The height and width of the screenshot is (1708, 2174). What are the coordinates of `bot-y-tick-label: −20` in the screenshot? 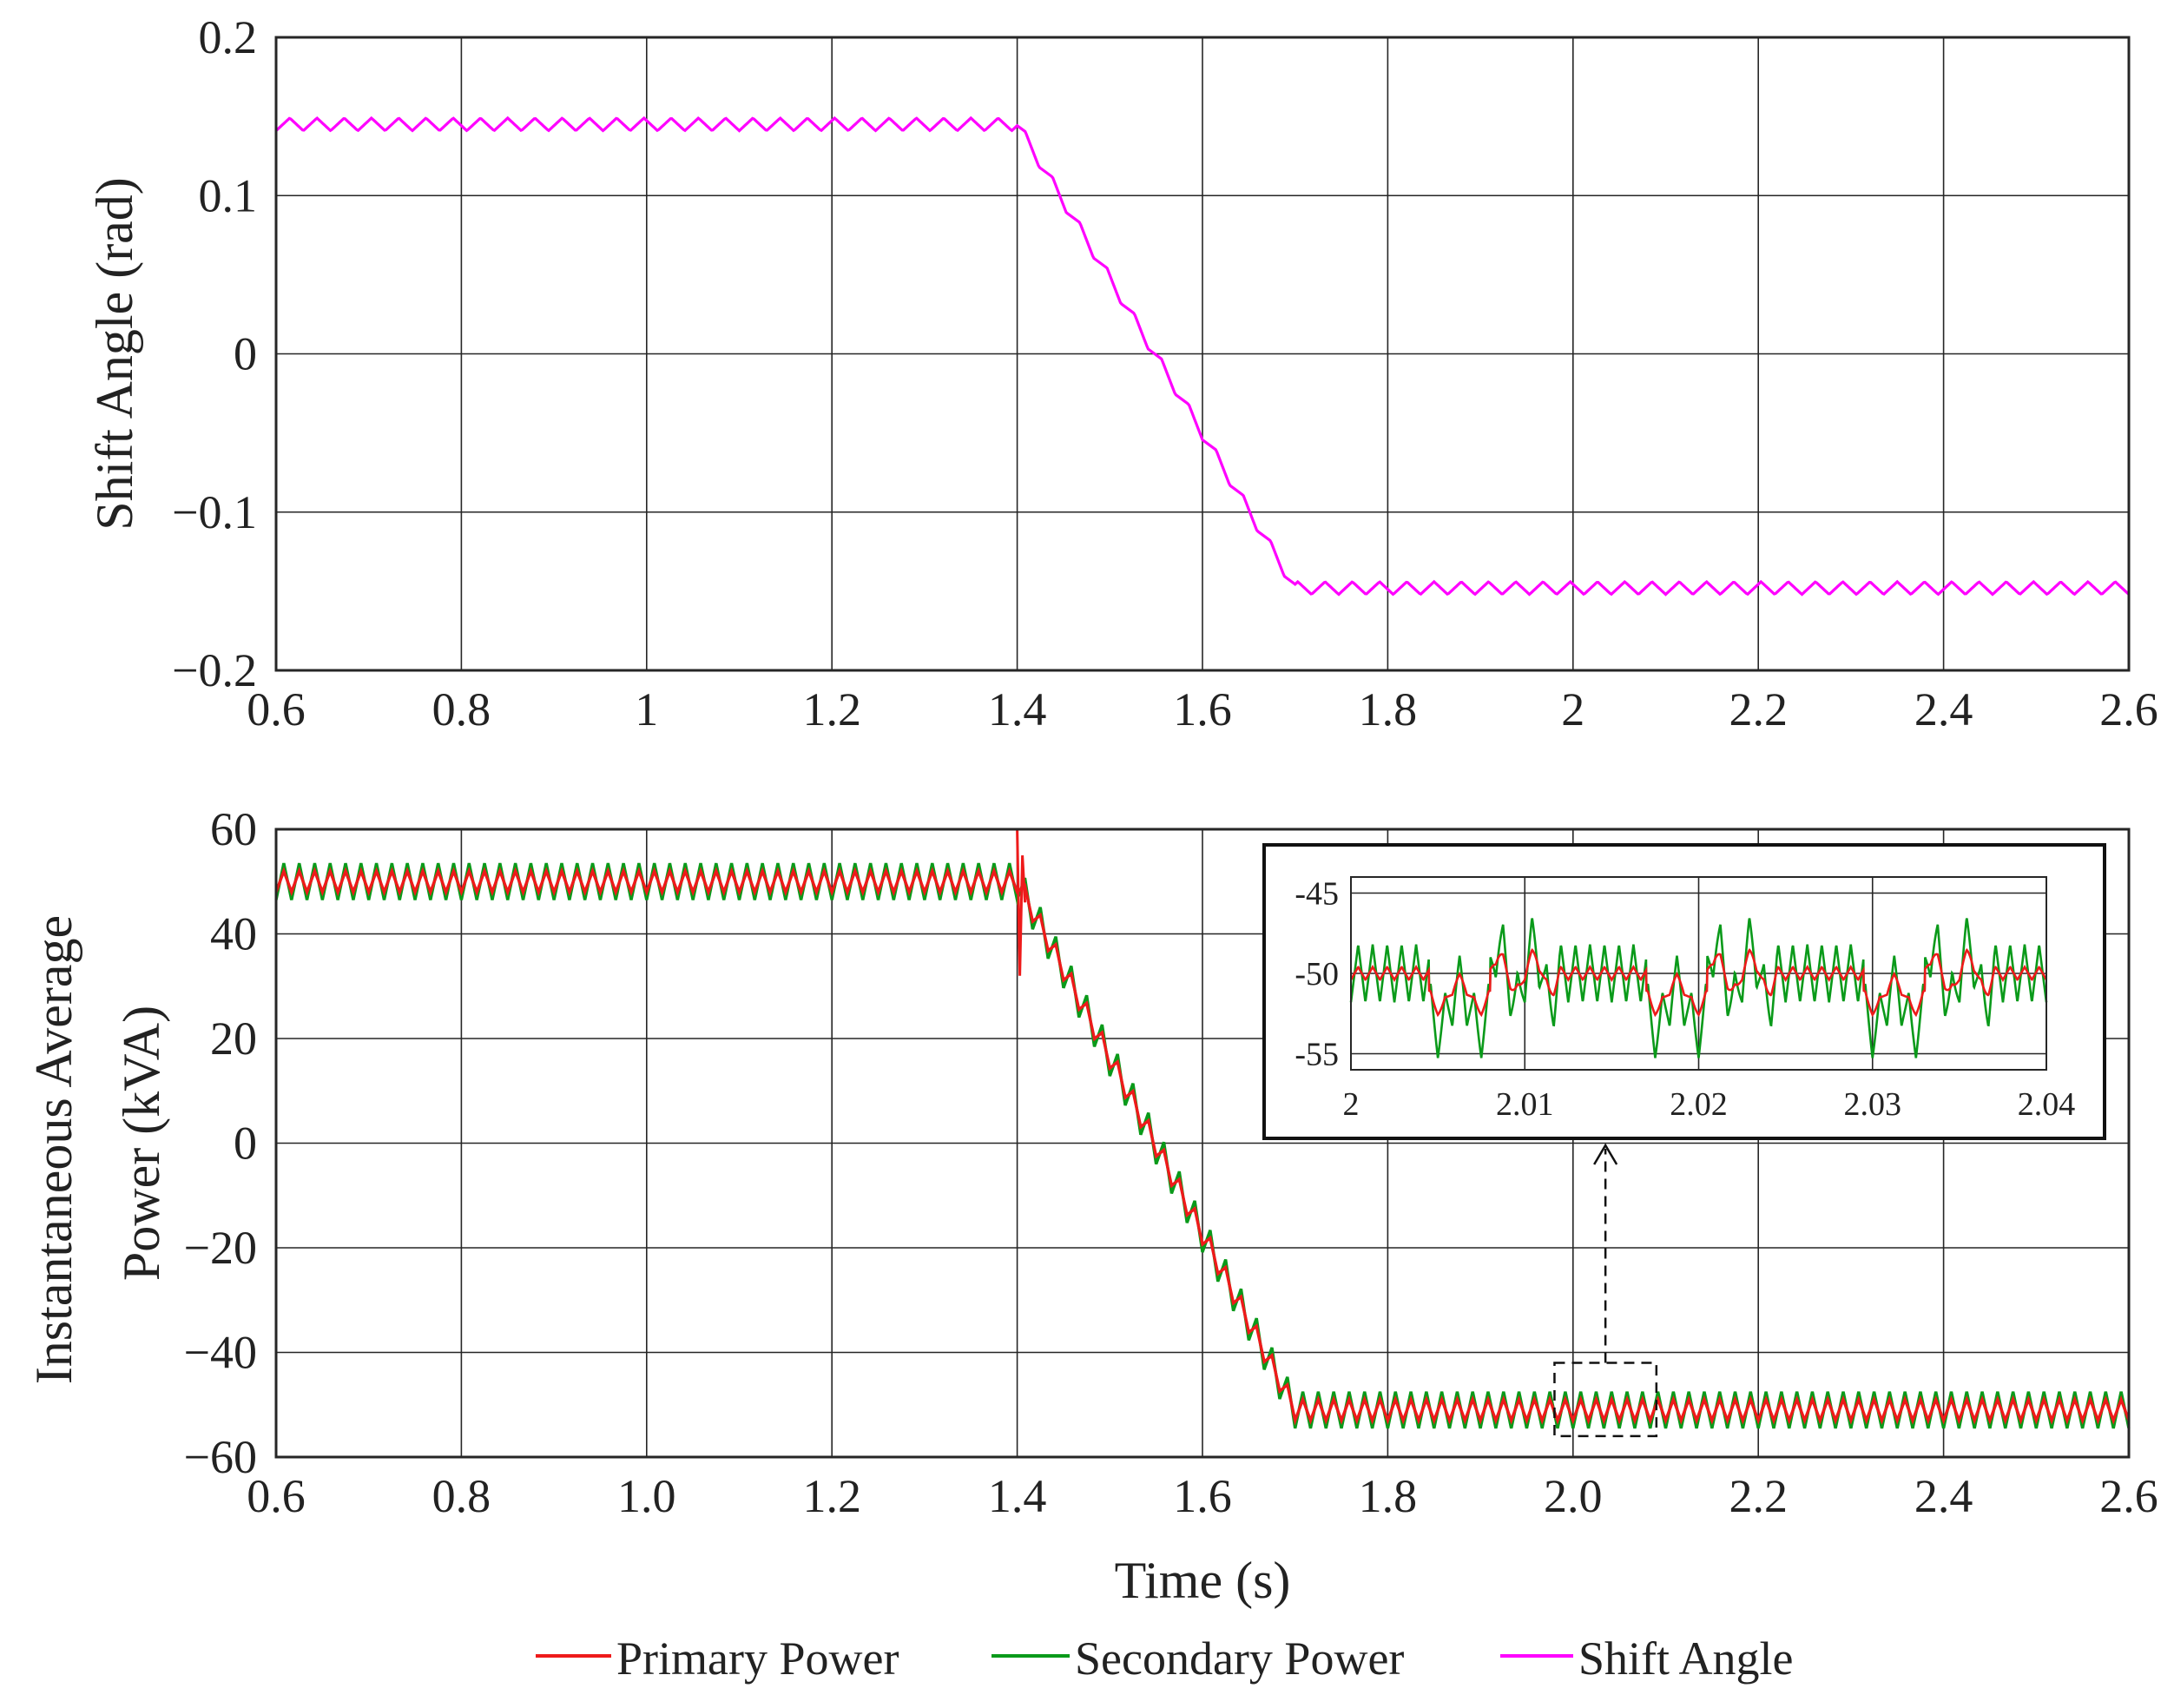 It's located at (220, 1248).